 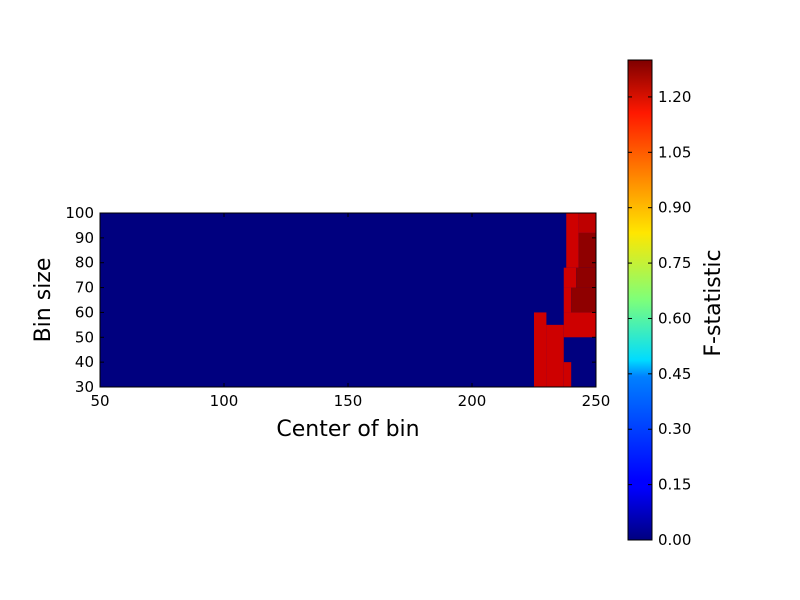 I want to click on colorbar-tick-label: 0.75, so click(x=674, y=263).